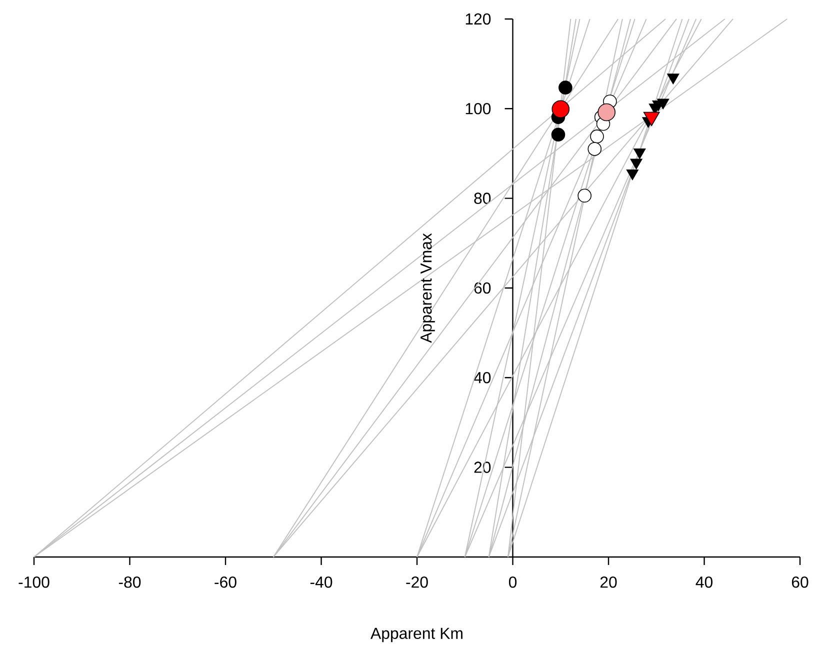 The image size is (814, 646). I want to click on x-tick-label: -20, so click(417, 582).